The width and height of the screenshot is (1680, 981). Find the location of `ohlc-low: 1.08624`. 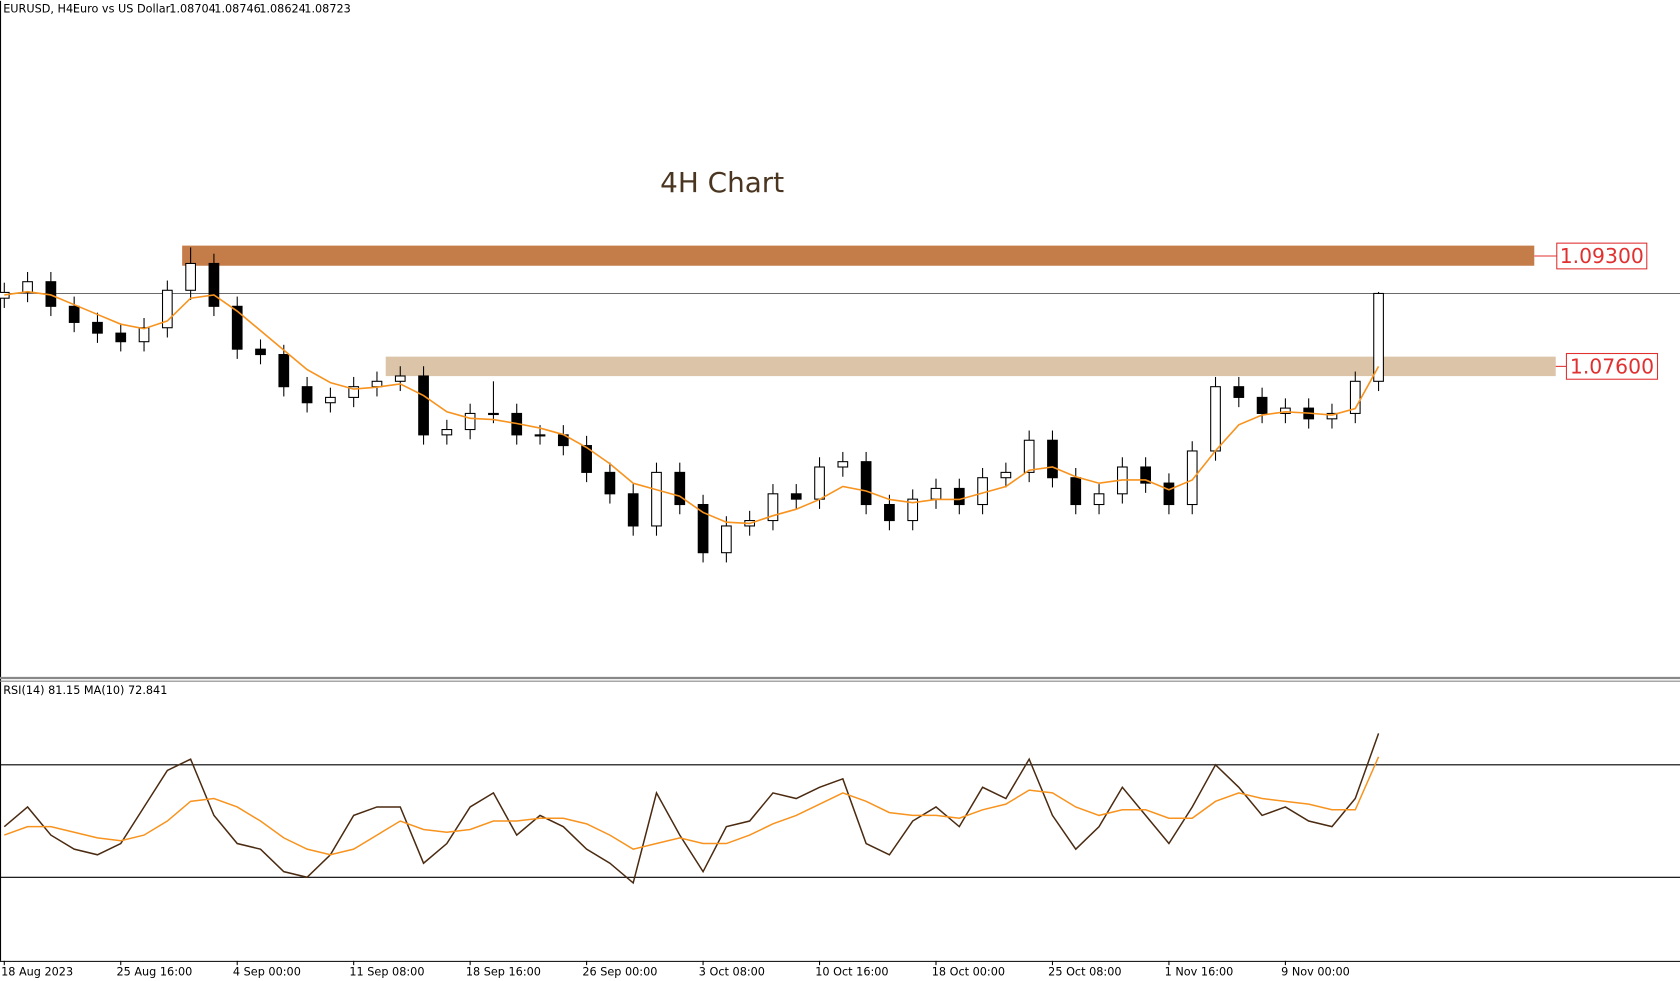

ohlc-low: 1.08624 is located at coordinates (282, 8).